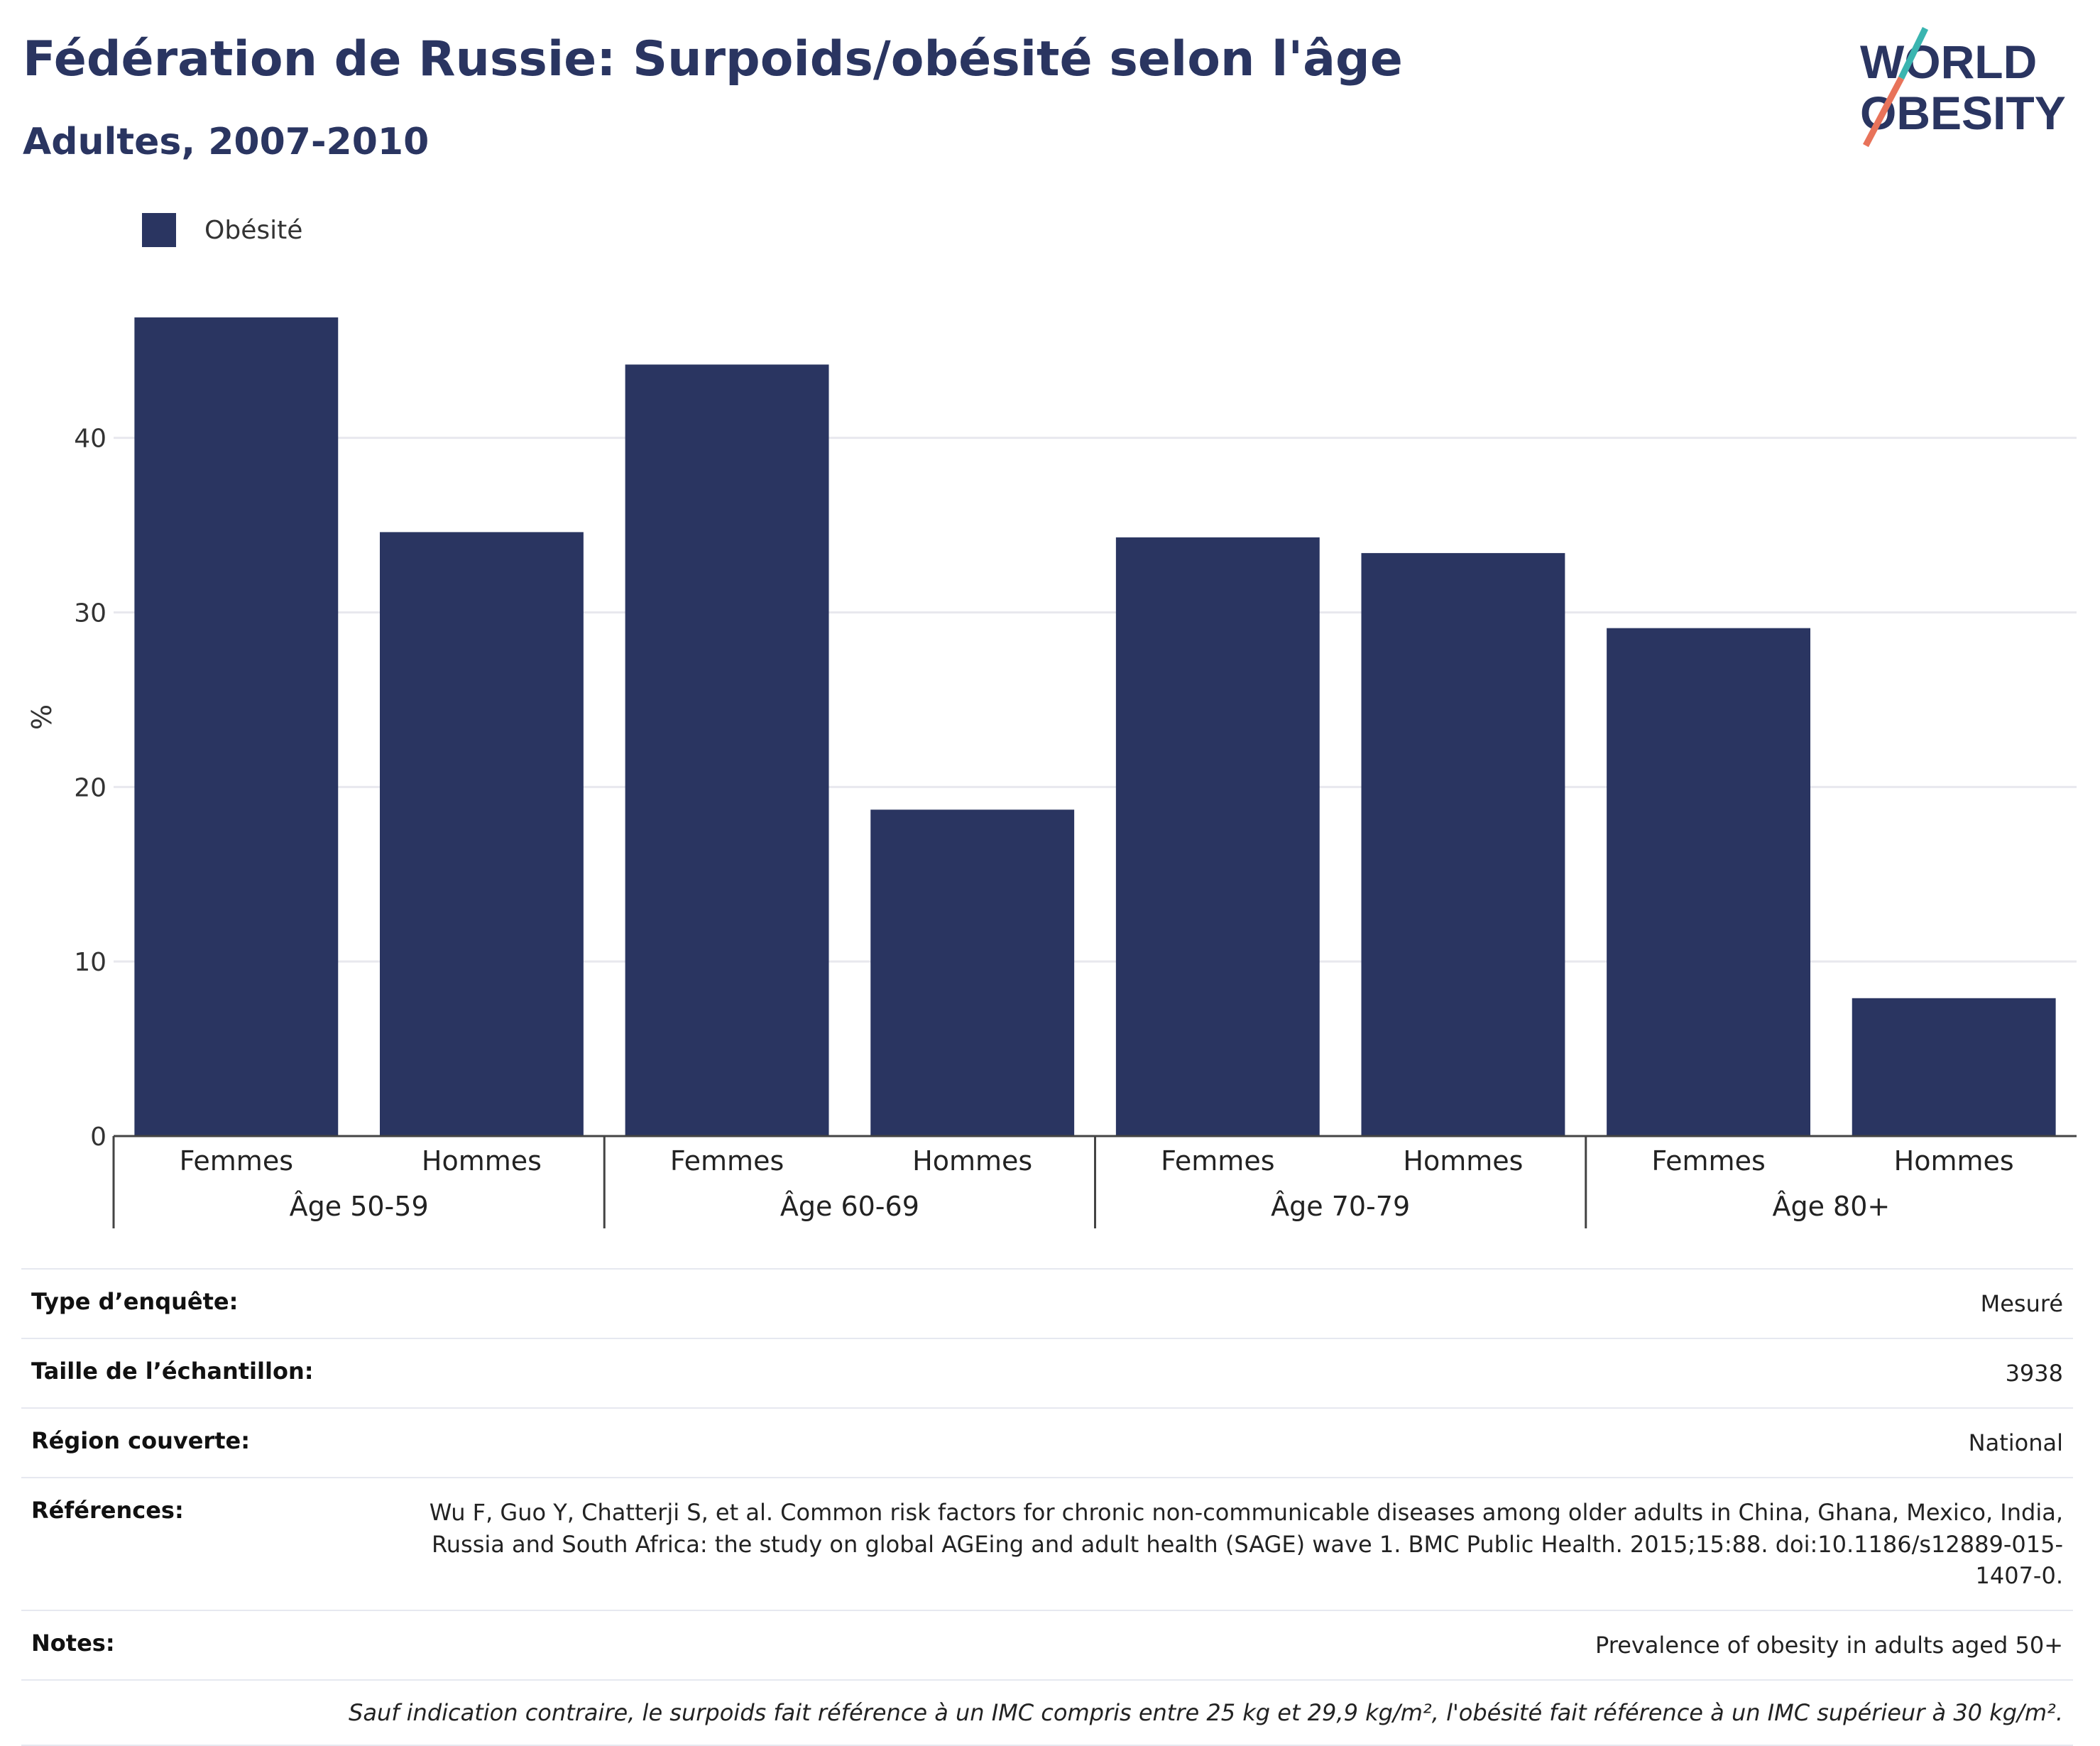 The height and width of the screenshot is (1746, 2100). I want to click on notes-label: Notes:, so click(215, 1645).